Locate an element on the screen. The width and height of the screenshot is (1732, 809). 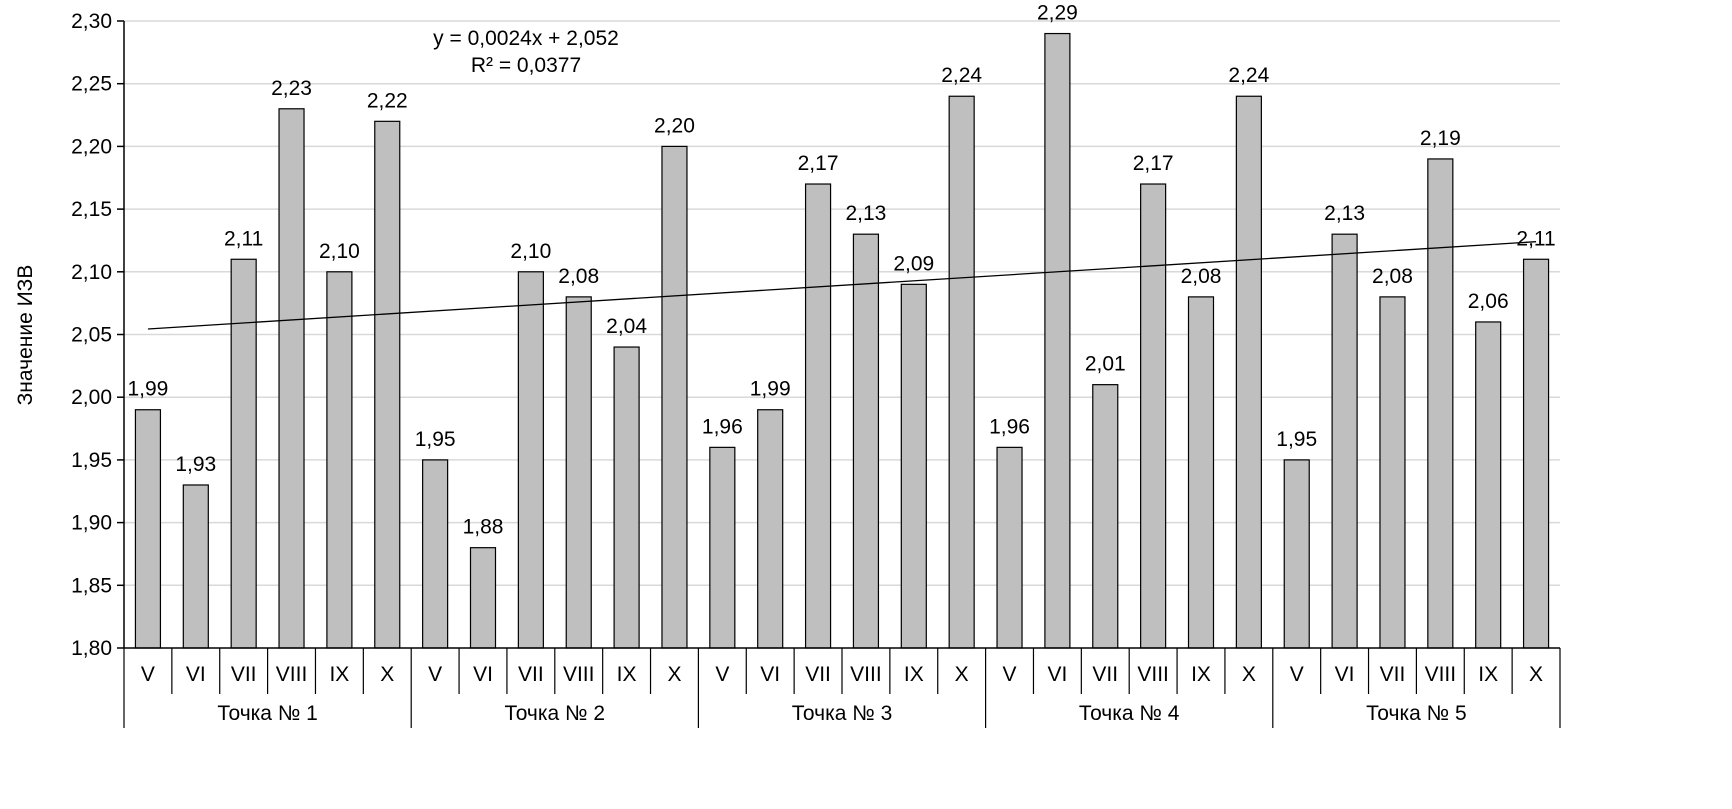
y-tick-label: 2,00 is located at coordinates (91, 397).